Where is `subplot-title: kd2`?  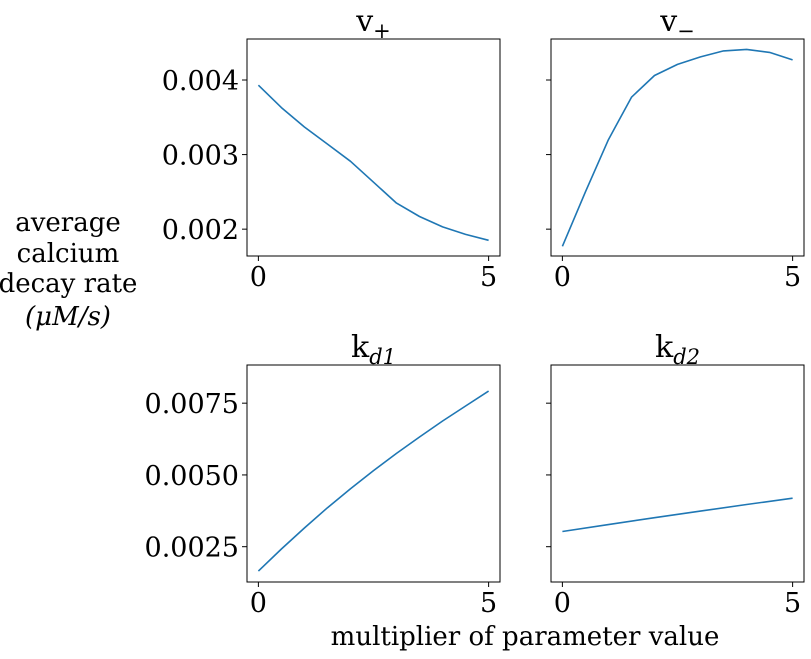
subplot-title: kd2 is located at coordinates (677, 349).